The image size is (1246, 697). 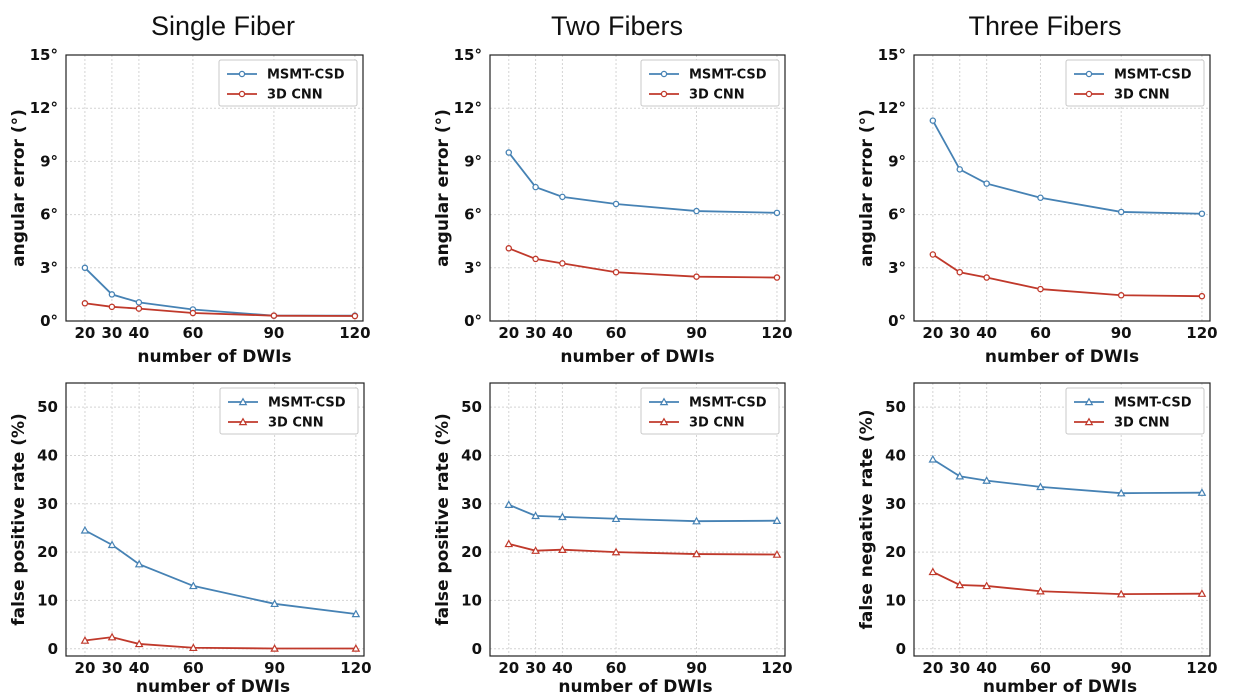 I want to click on column-title-two-fibers: Two Fibers, so click(x=617, y=26).